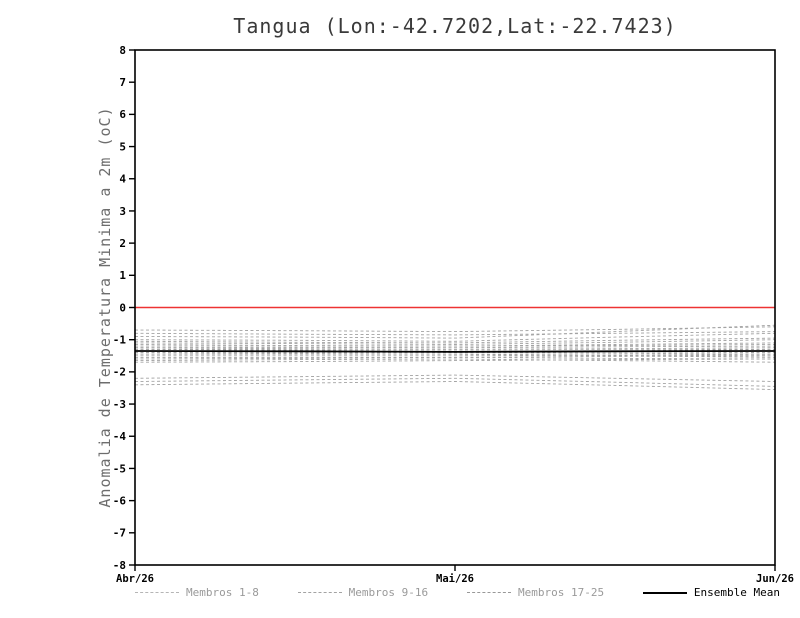  What do you see at coordinates (122, 179) in the screenshot?
I see `svg-text: 4` at bounding box center [122, 179].